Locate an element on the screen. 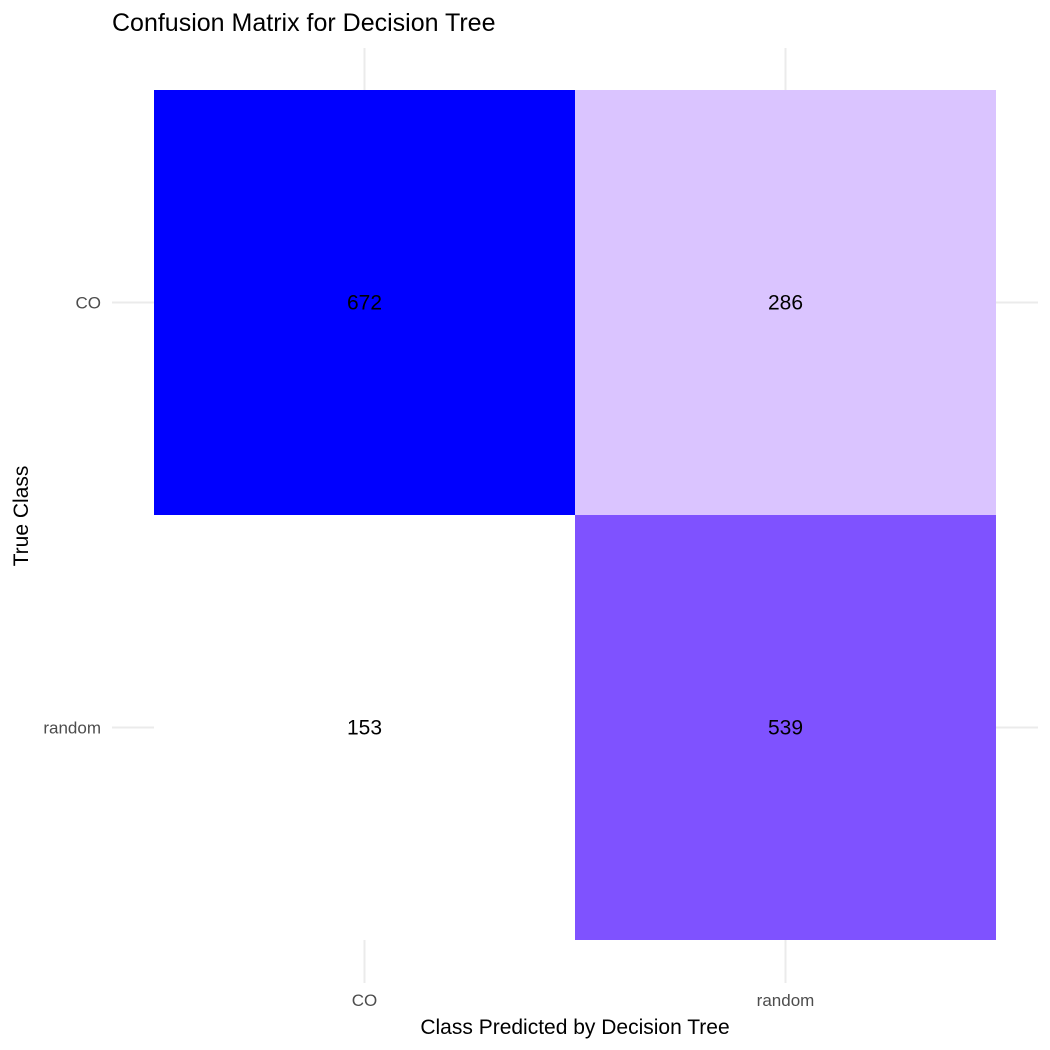  chart-title: Confusion Matrix for Decision Tree is located at coordinates (303, 23).